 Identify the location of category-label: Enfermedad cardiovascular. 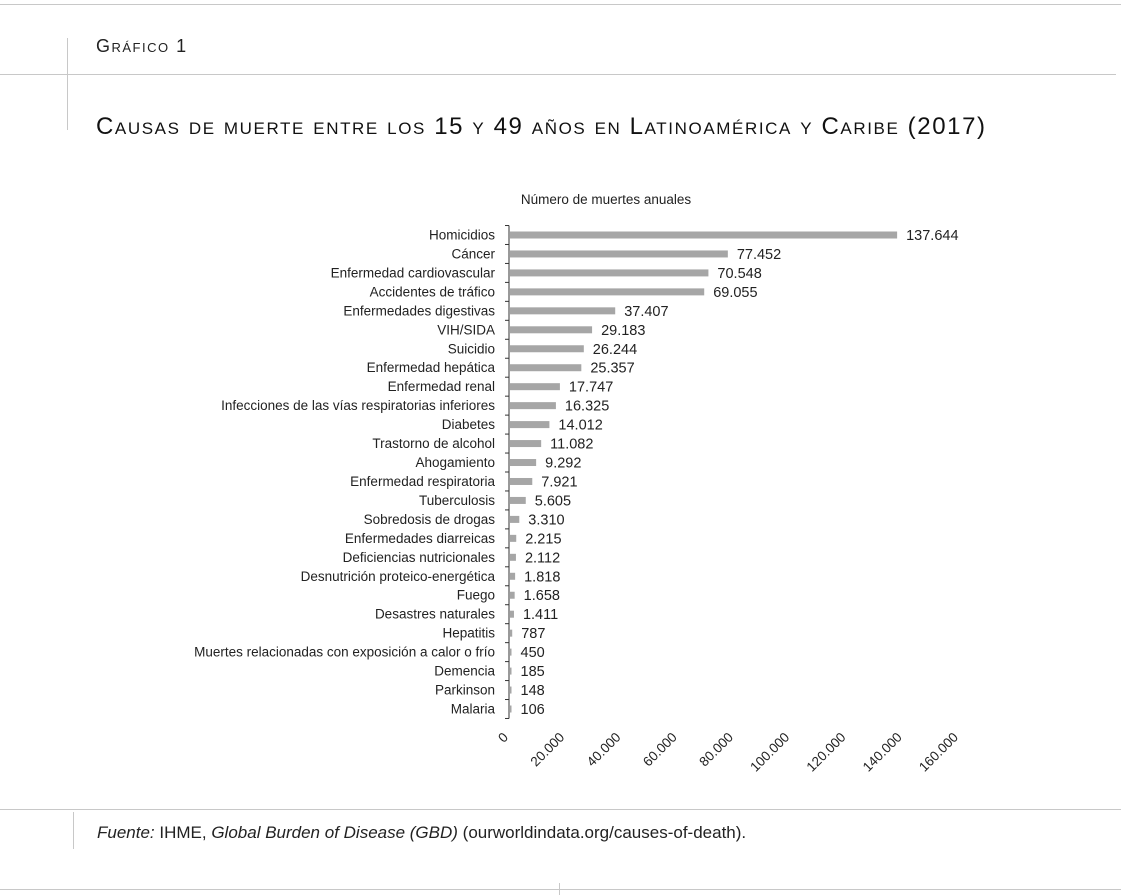
(413, 272).